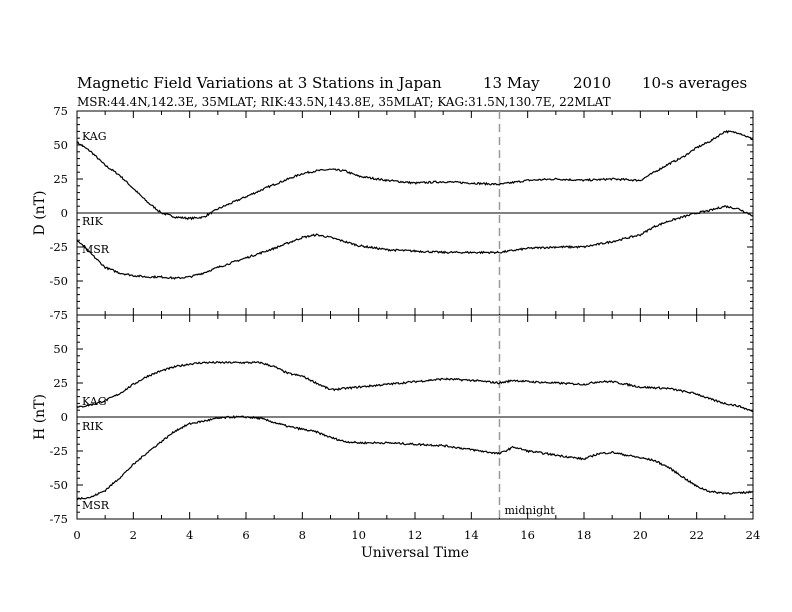 The height and width of the screenshot is (612, 792). I want to click on ytick-label-h-4: 25, so click(60, 383).